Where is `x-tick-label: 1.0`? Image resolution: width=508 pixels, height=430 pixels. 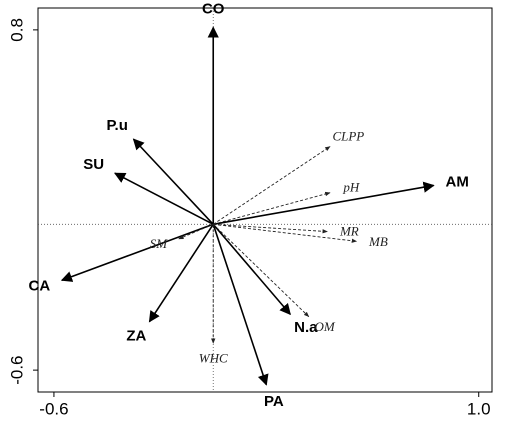 x-tick-label: 1.0 is located at coordinates (479, 408).